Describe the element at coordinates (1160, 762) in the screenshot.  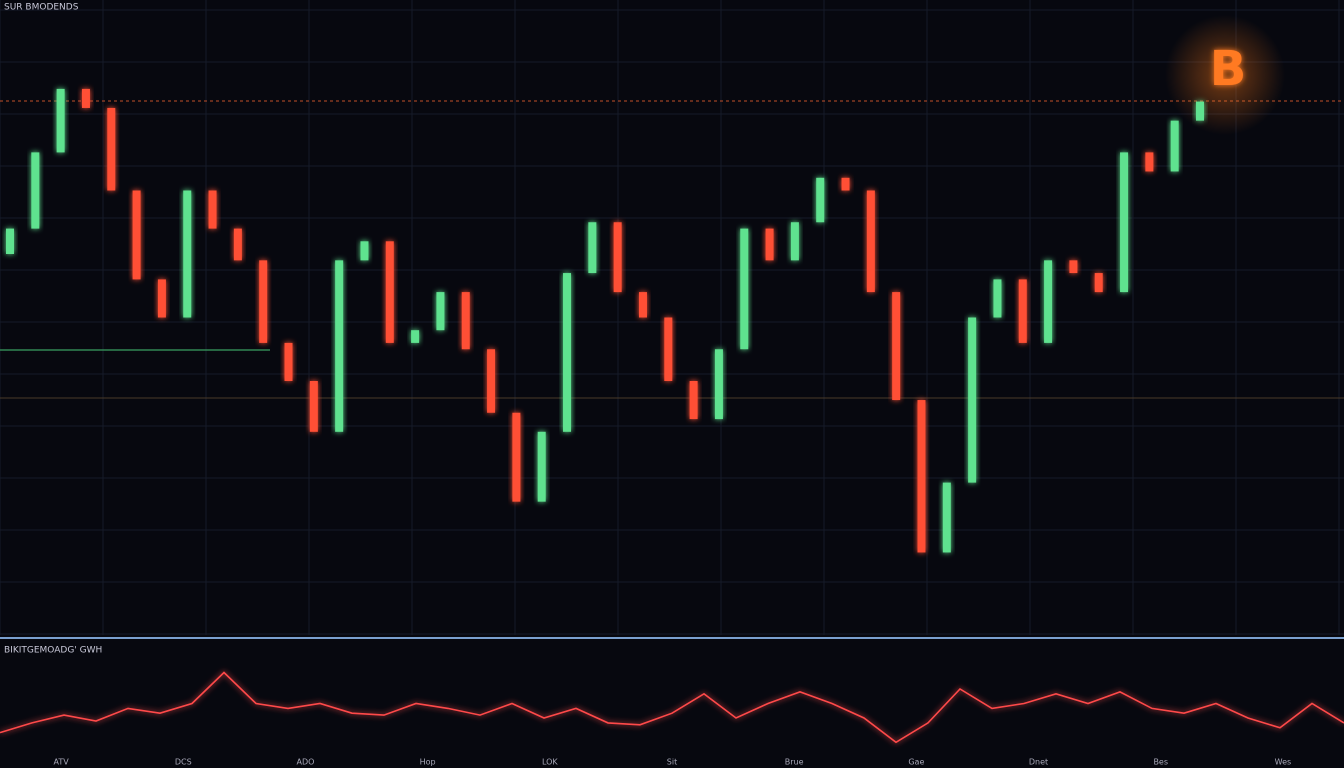
I see `x-tick-label: Bes` at that location.